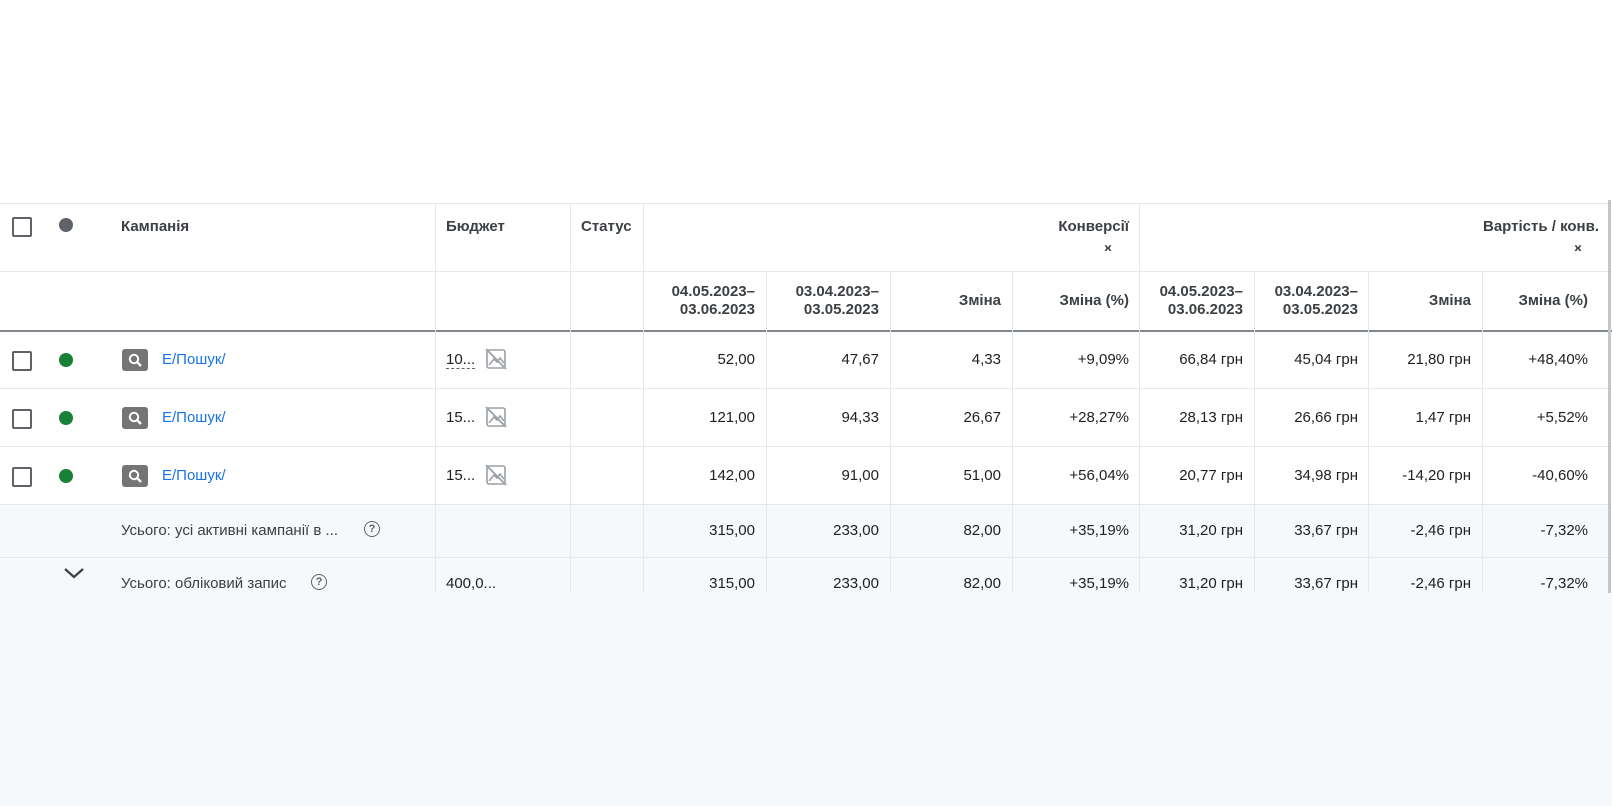 The image size is (1612, 806). What do you see at coordinates (1211, 475) in the screenshot?
I see `cpa-current-cell: 20,77 грн` at bounding box center [1211, 475].